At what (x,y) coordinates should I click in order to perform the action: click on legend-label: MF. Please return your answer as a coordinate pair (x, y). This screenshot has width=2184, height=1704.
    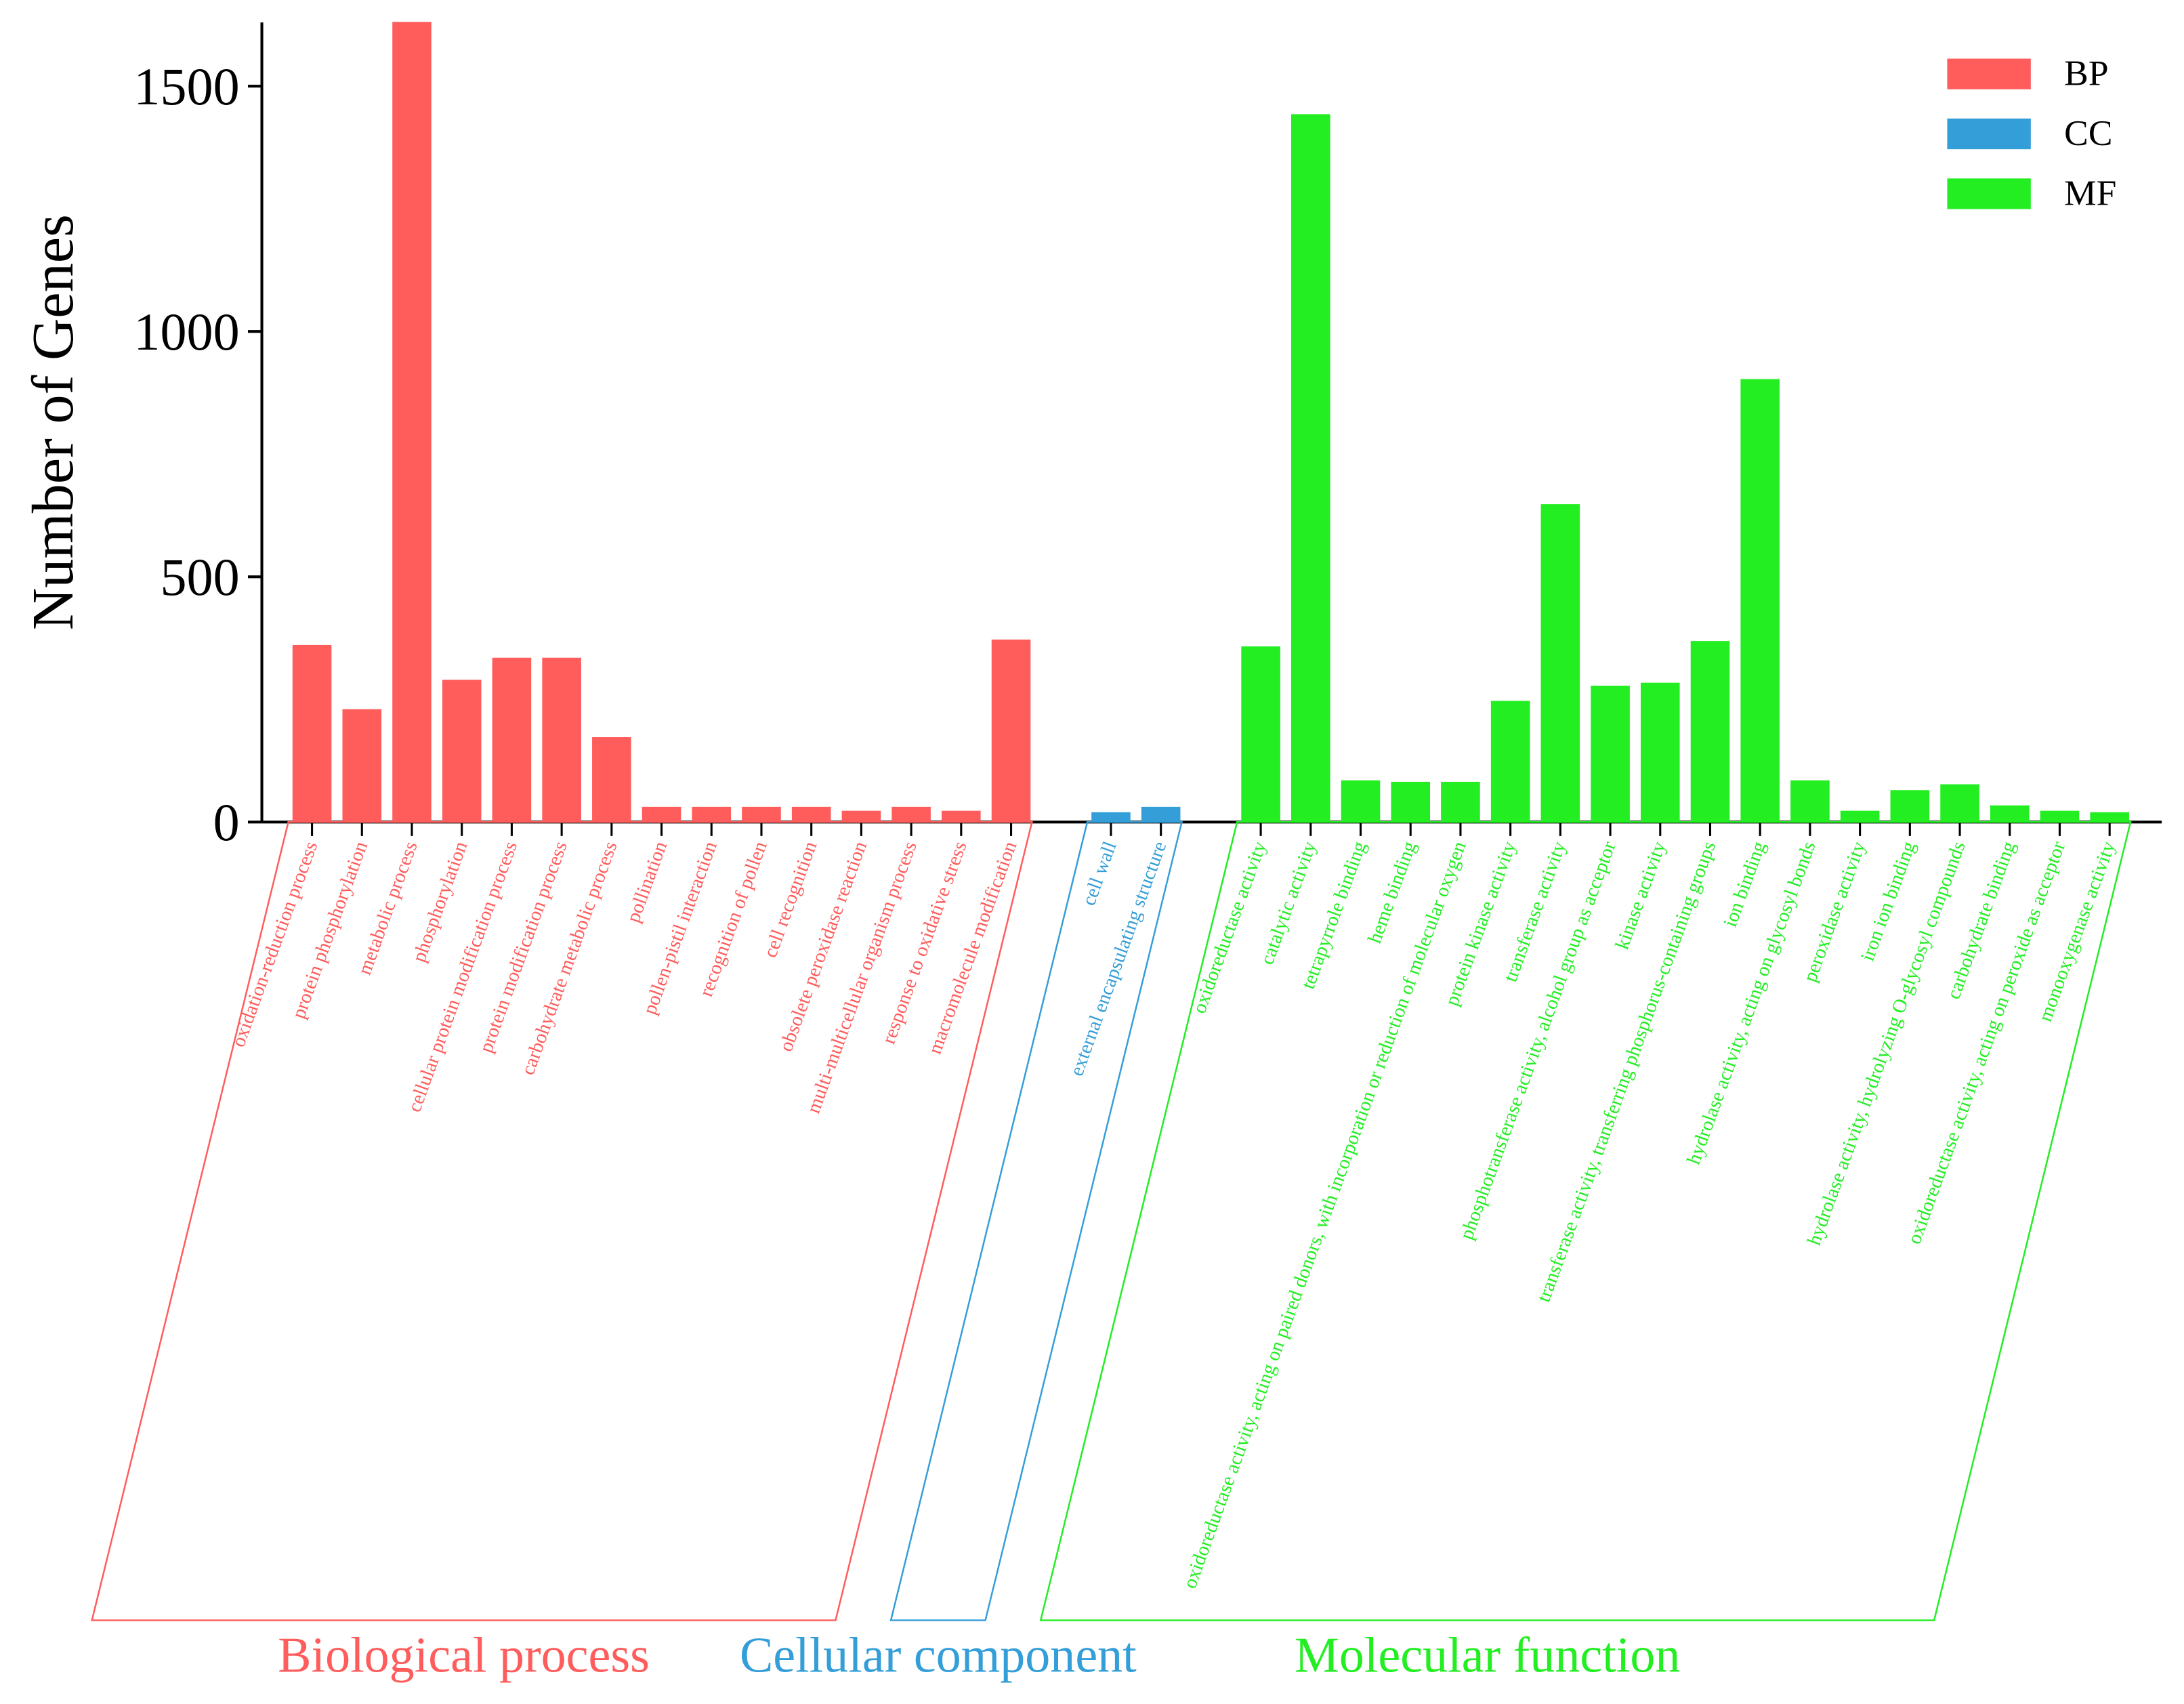
    Looking at the image, I should click on (2090, 192).